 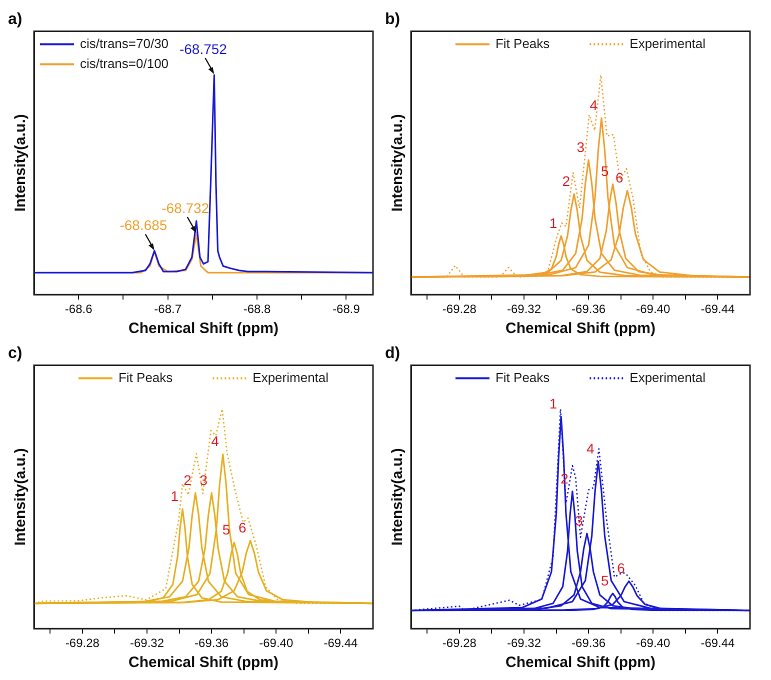 I want to click on annotation: 5, so click(x=604, y=580).